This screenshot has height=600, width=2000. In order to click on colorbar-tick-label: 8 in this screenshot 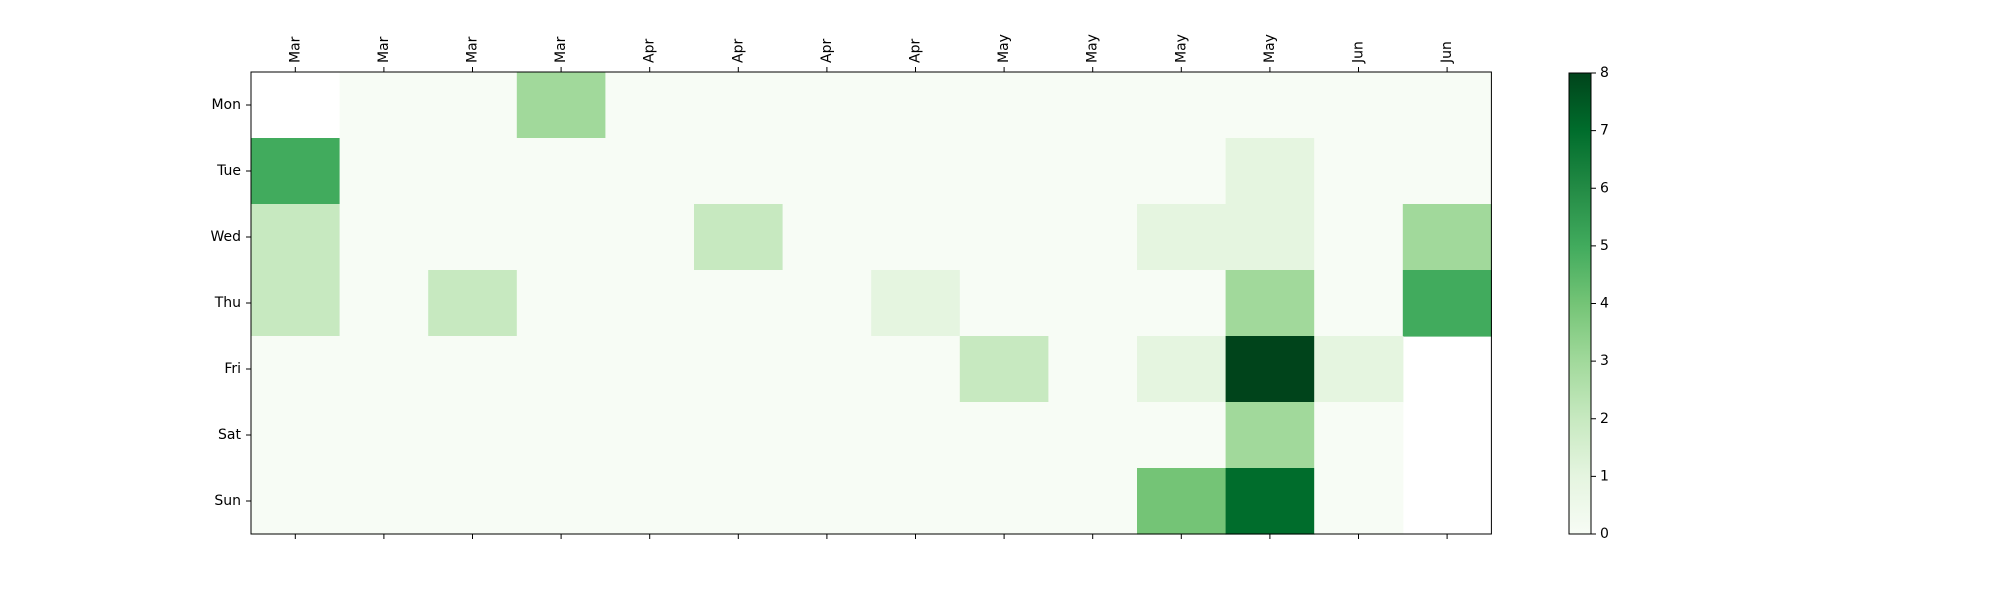, I will do `click(1604, 73)`.